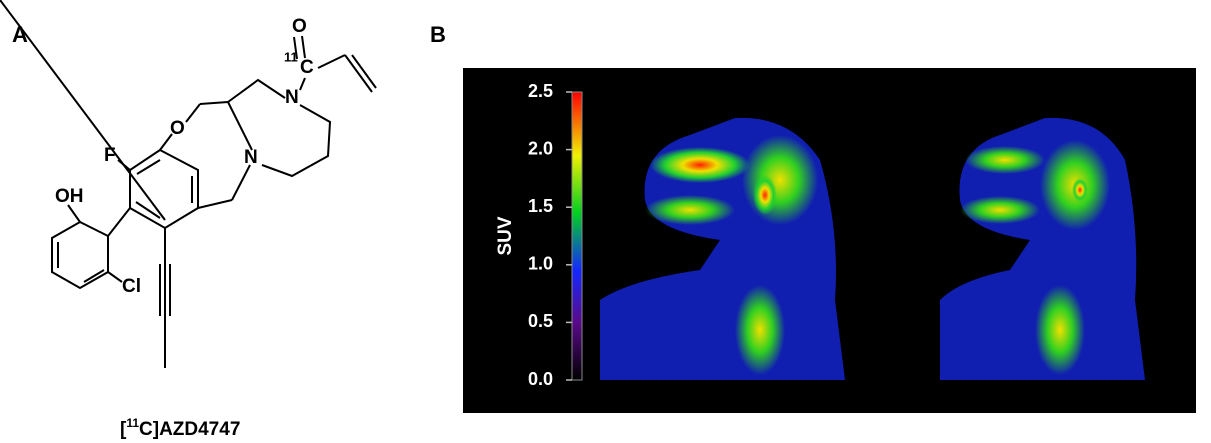 The width and height of the screenshot is (1211, 443). I want to click on colorbar, so click(577, 236).